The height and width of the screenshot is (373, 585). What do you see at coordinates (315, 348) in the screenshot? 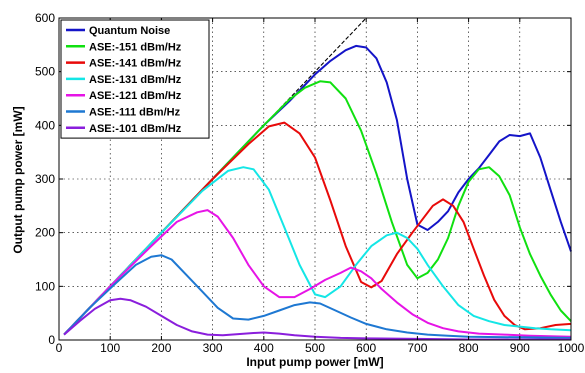
I see `x-tick-label-5: 500` at bounding box center [315, 348].